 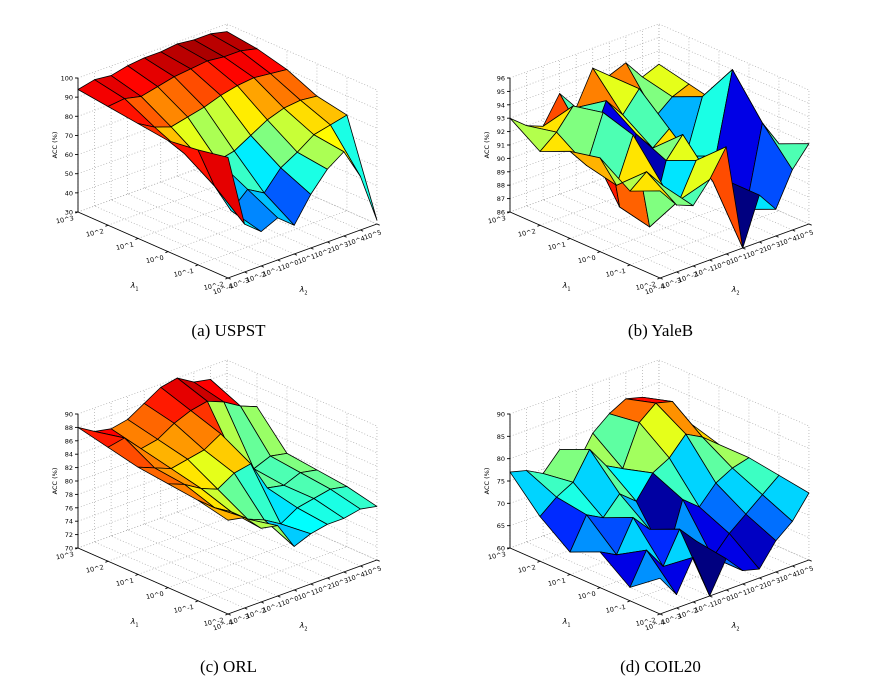 What do you see at coordinates (660, 666) in the screenshot?
I see `caption-coil20: (d) COIL20` at bounding box center [660, 666].